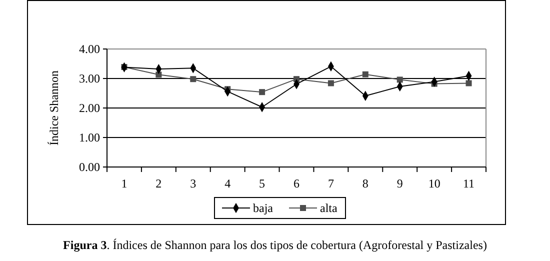 The height and width of the screenshot is (261, 550). I want to click on legend-label: alta, so click(329, 208).